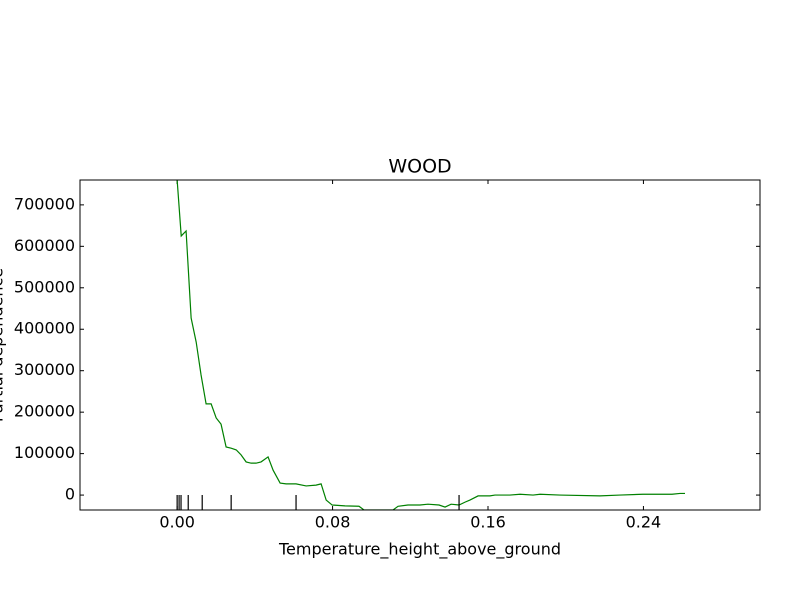 This screenshot has height=600, width=800. I want to click on y-tick-label: 0, so click(70, 494).